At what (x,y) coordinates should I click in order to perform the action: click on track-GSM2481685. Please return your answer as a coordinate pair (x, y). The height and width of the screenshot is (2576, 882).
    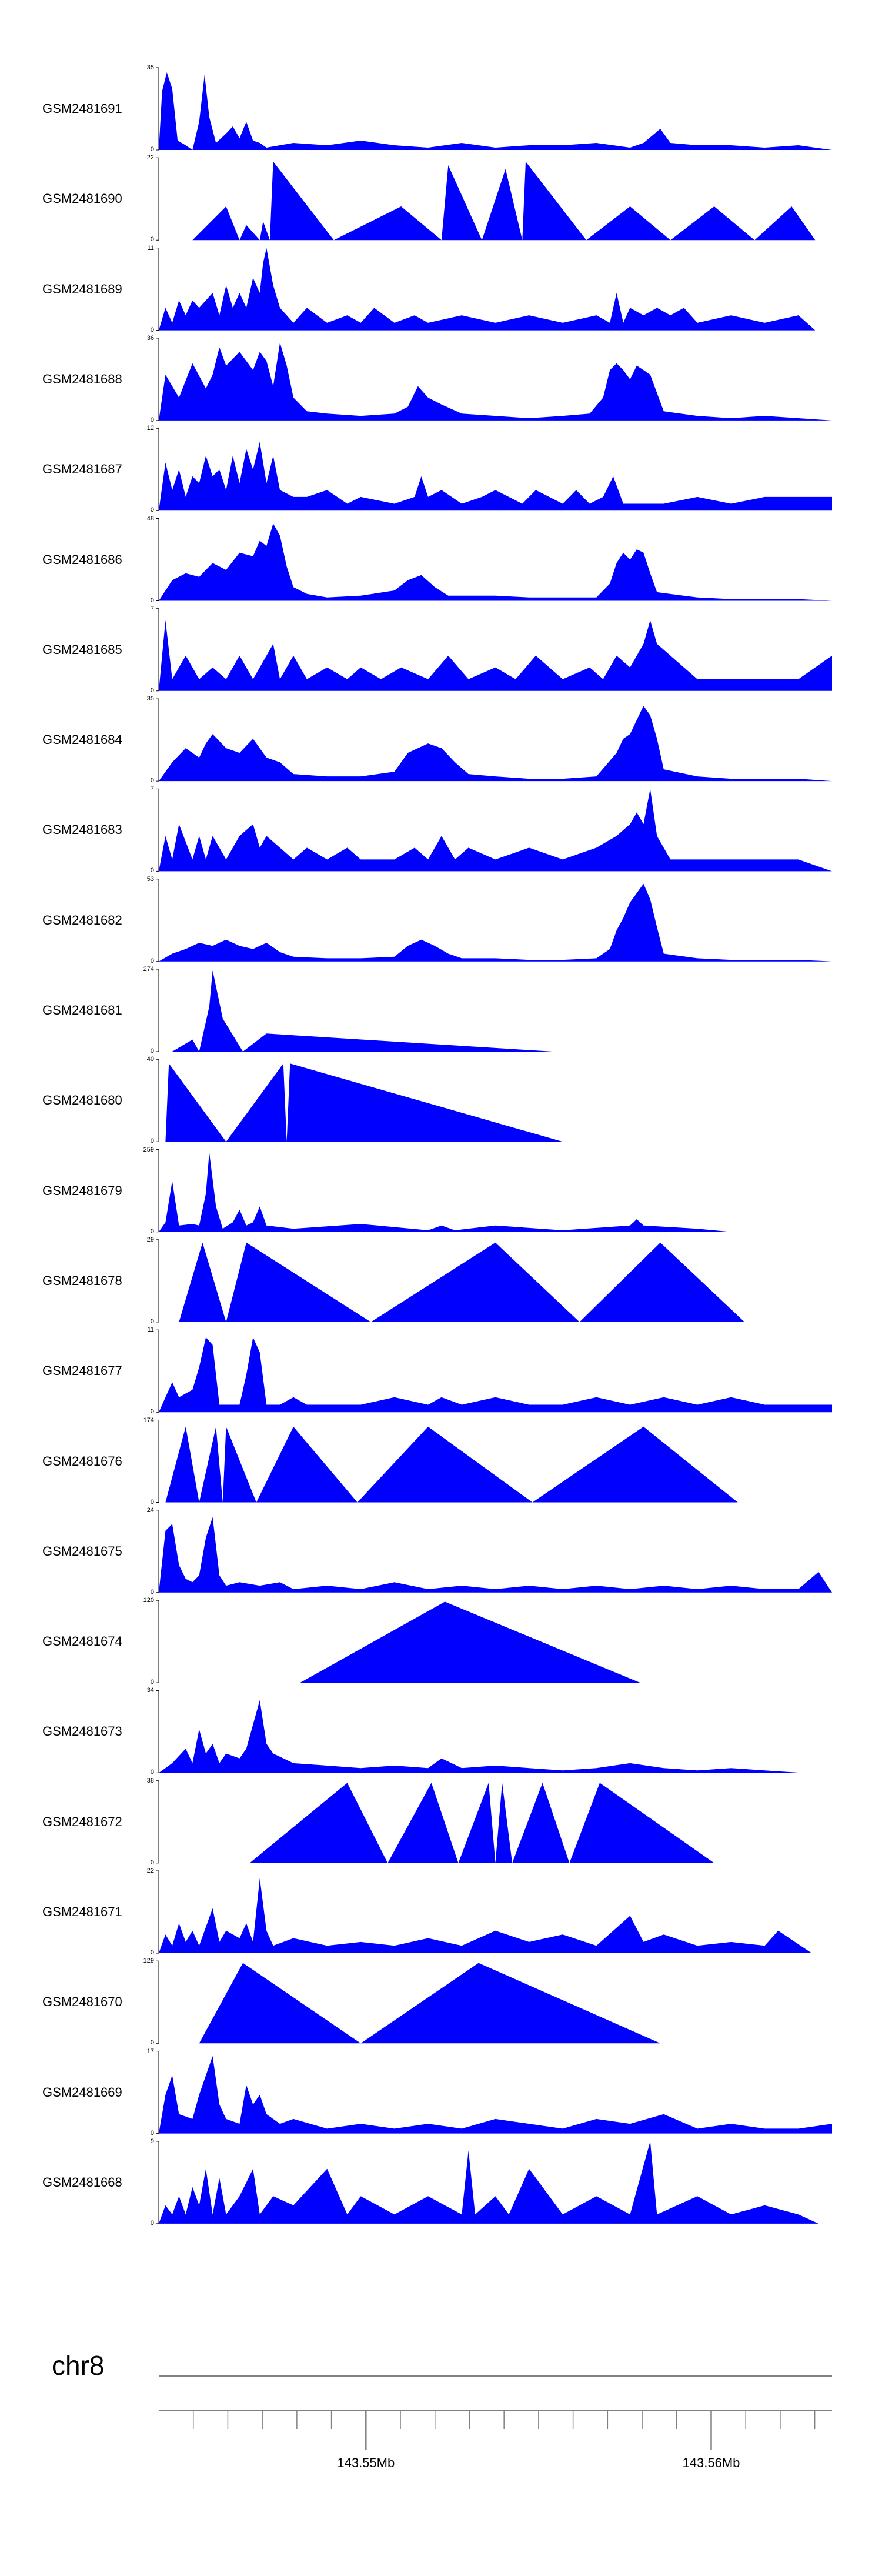
    Looking at the image, I should click on (494, 650).